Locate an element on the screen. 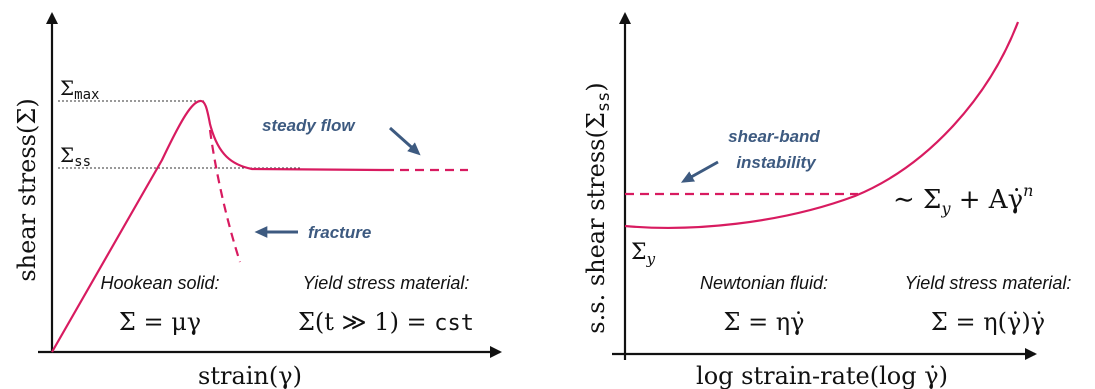 This screenshot has height=389, width=1095. left-y-axis-label: shear stress(Σ) is located at coordinates (27, 189).